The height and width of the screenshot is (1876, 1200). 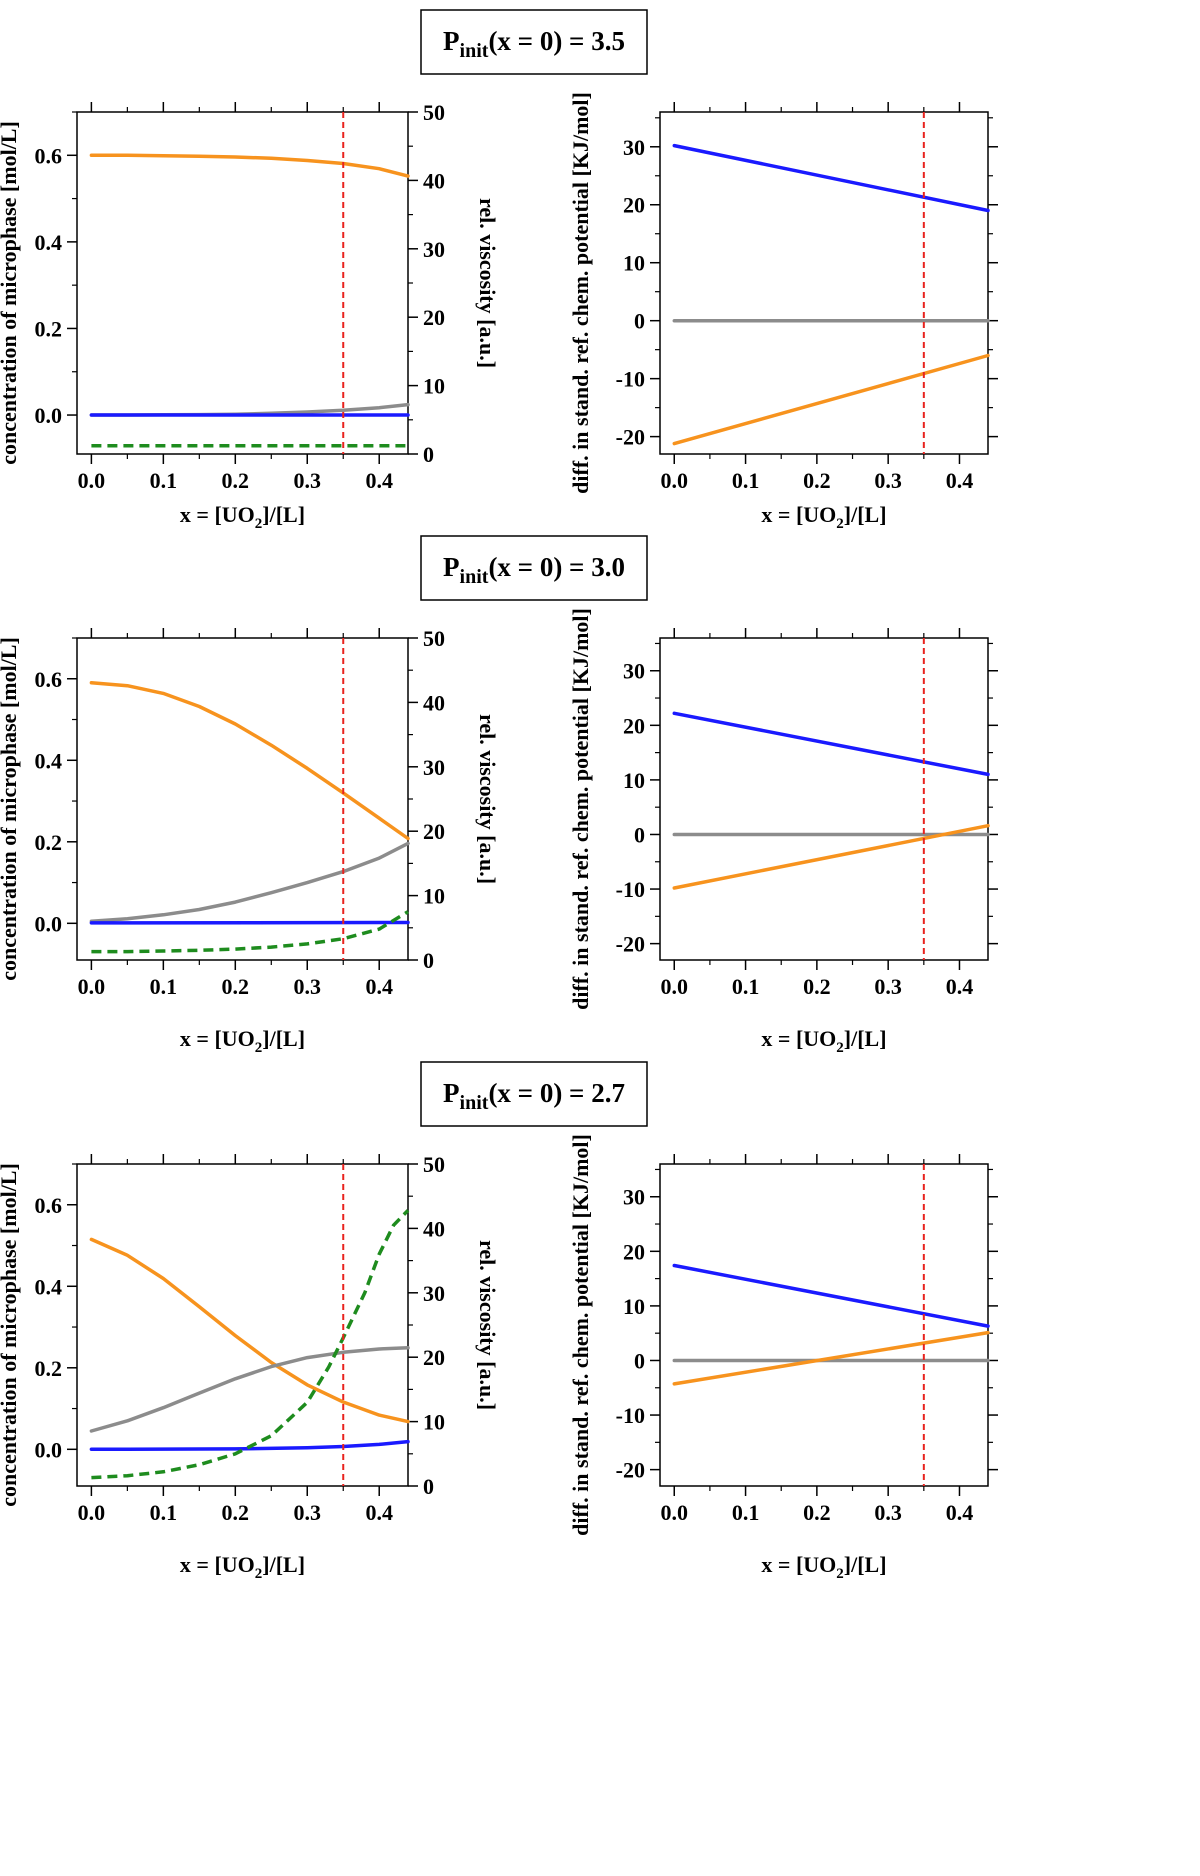 I want to click on y-tick-label: 10, so click(x=634, y=263).